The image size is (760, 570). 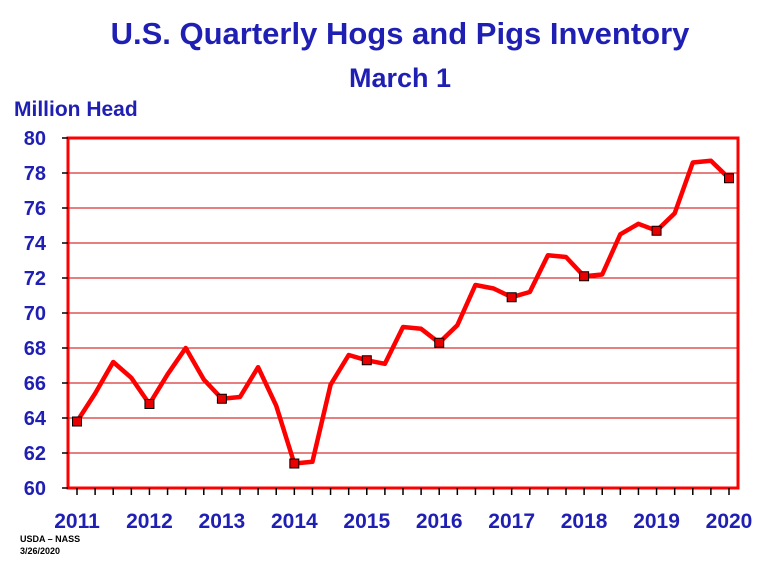 What do you see at coordinates (222, 521) in the screenshot?
I see `x-tick-label: 2013` at bounding box center [222, 521].